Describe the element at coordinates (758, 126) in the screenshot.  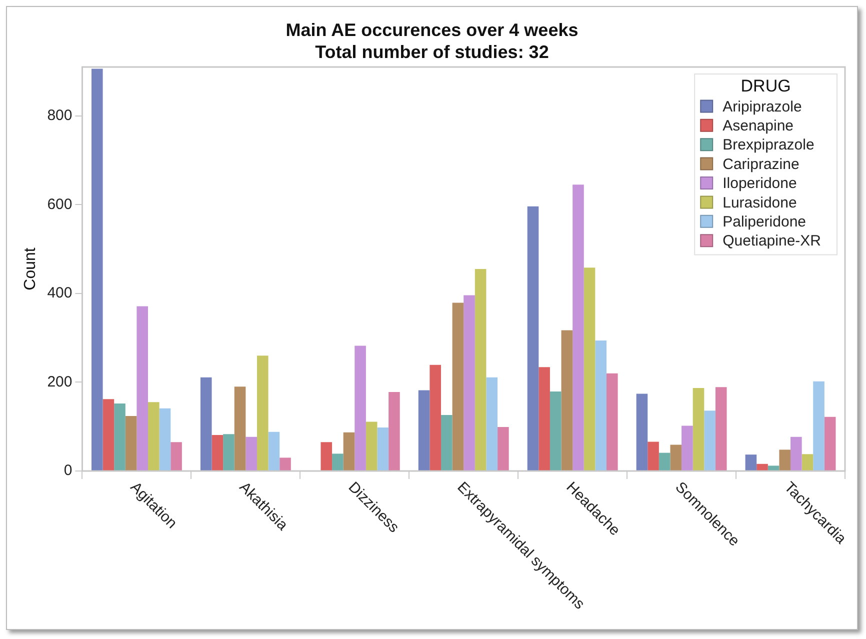
I see `legend-label: Asenapine` at that location.